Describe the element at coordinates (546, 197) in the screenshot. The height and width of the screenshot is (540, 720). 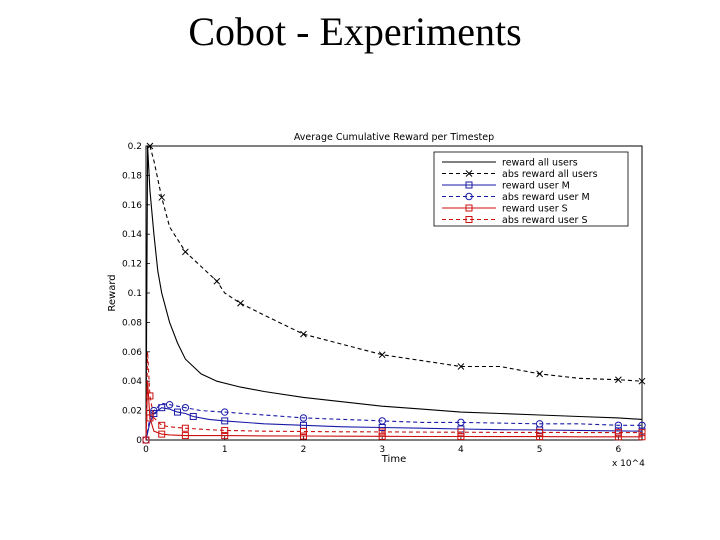
I see `legend-label: abs reward user M` at that location.